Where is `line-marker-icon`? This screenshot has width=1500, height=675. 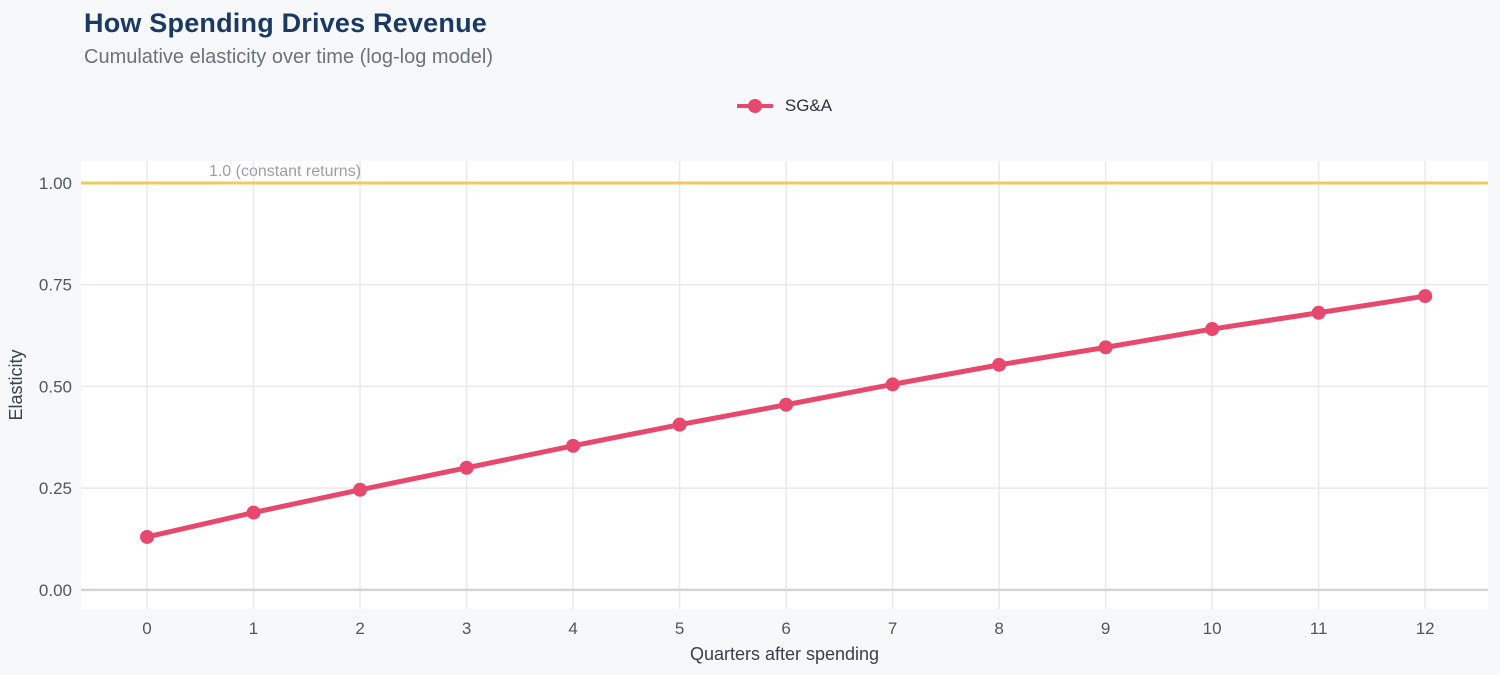
line-marker-icon is located at coordinates (754, 106).